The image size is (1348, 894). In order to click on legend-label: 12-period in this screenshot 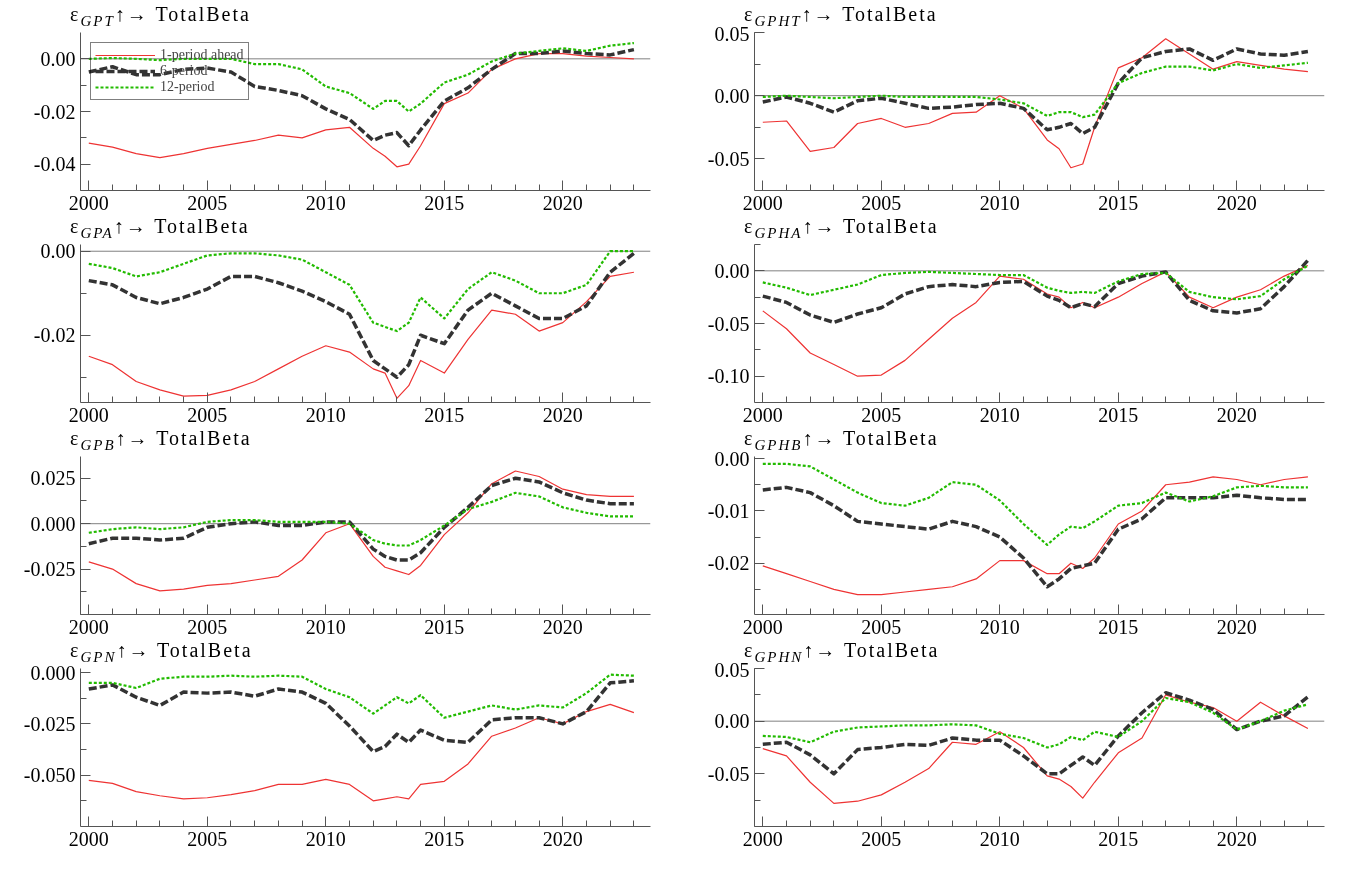, I will do `click(187, 87)`.